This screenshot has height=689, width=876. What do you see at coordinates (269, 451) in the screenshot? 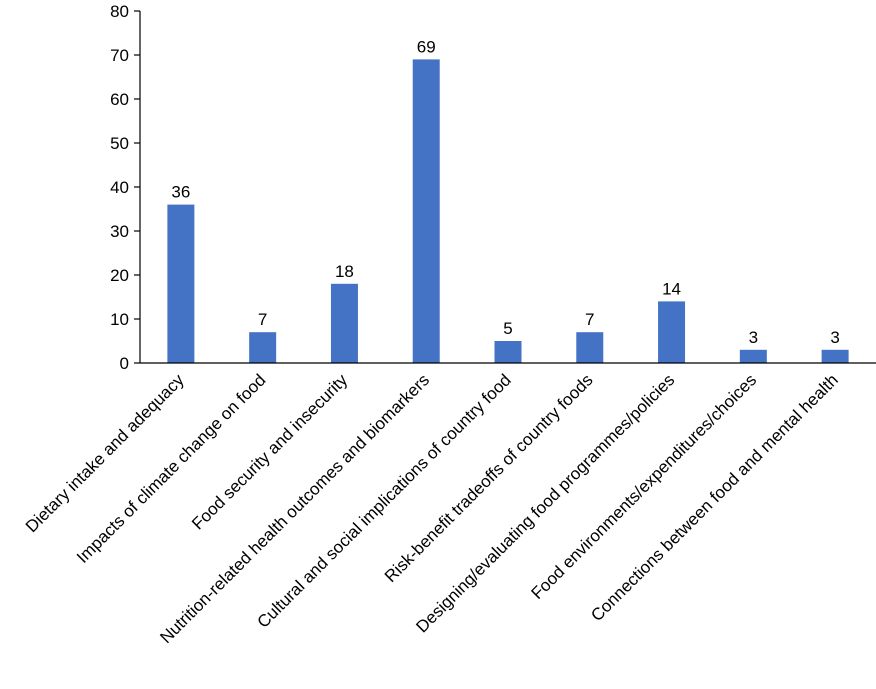
I see `category-label: Food security and insecurity` at bounding box center [269, 451].